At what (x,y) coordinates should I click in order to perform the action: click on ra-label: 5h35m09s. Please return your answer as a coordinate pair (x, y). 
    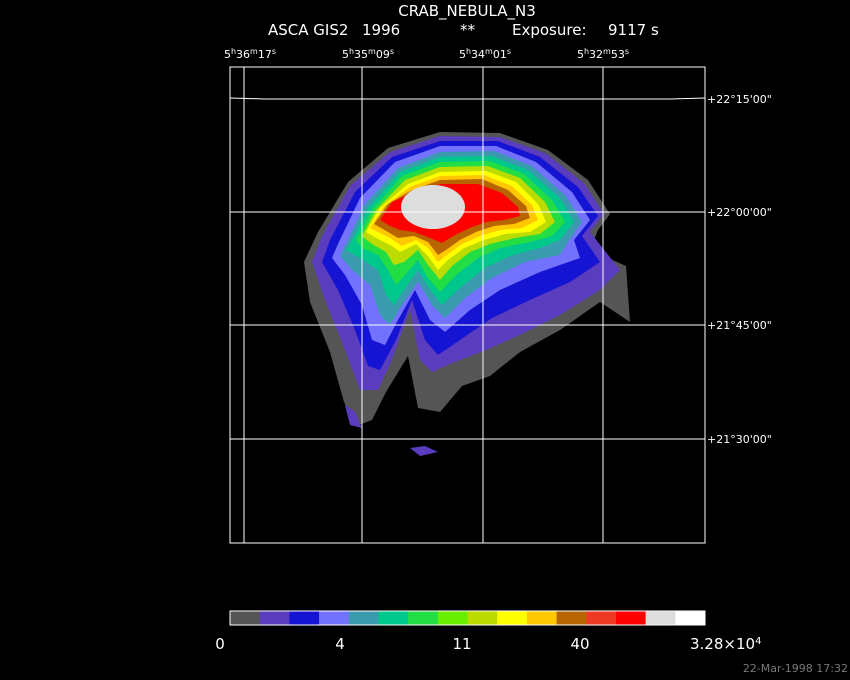
    Looking at the image, I should click on (368, 54).